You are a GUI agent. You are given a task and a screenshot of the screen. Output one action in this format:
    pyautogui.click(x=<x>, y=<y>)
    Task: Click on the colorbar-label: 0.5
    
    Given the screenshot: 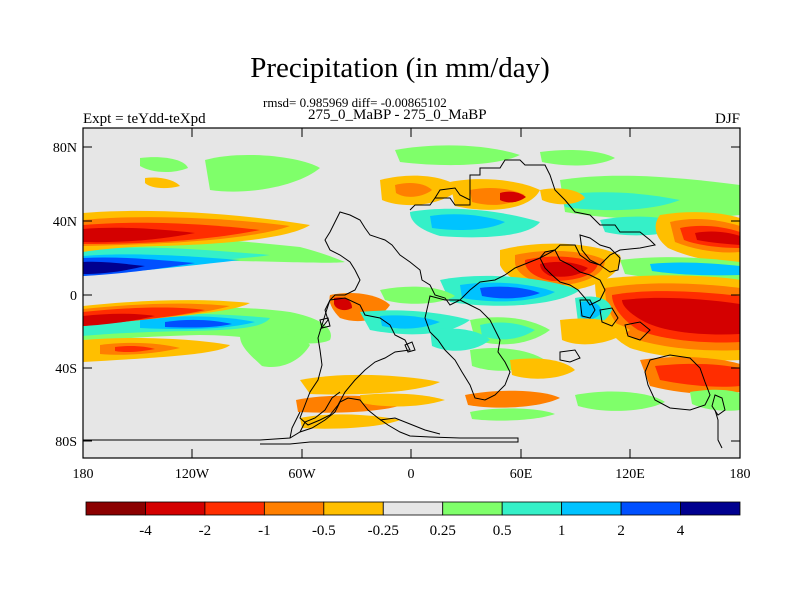 What is the action you would take?
    pyautogui.click(x=502, y=531)
    